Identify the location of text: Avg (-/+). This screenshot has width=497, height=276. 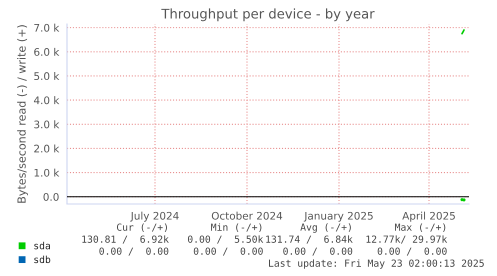
(325, 228).